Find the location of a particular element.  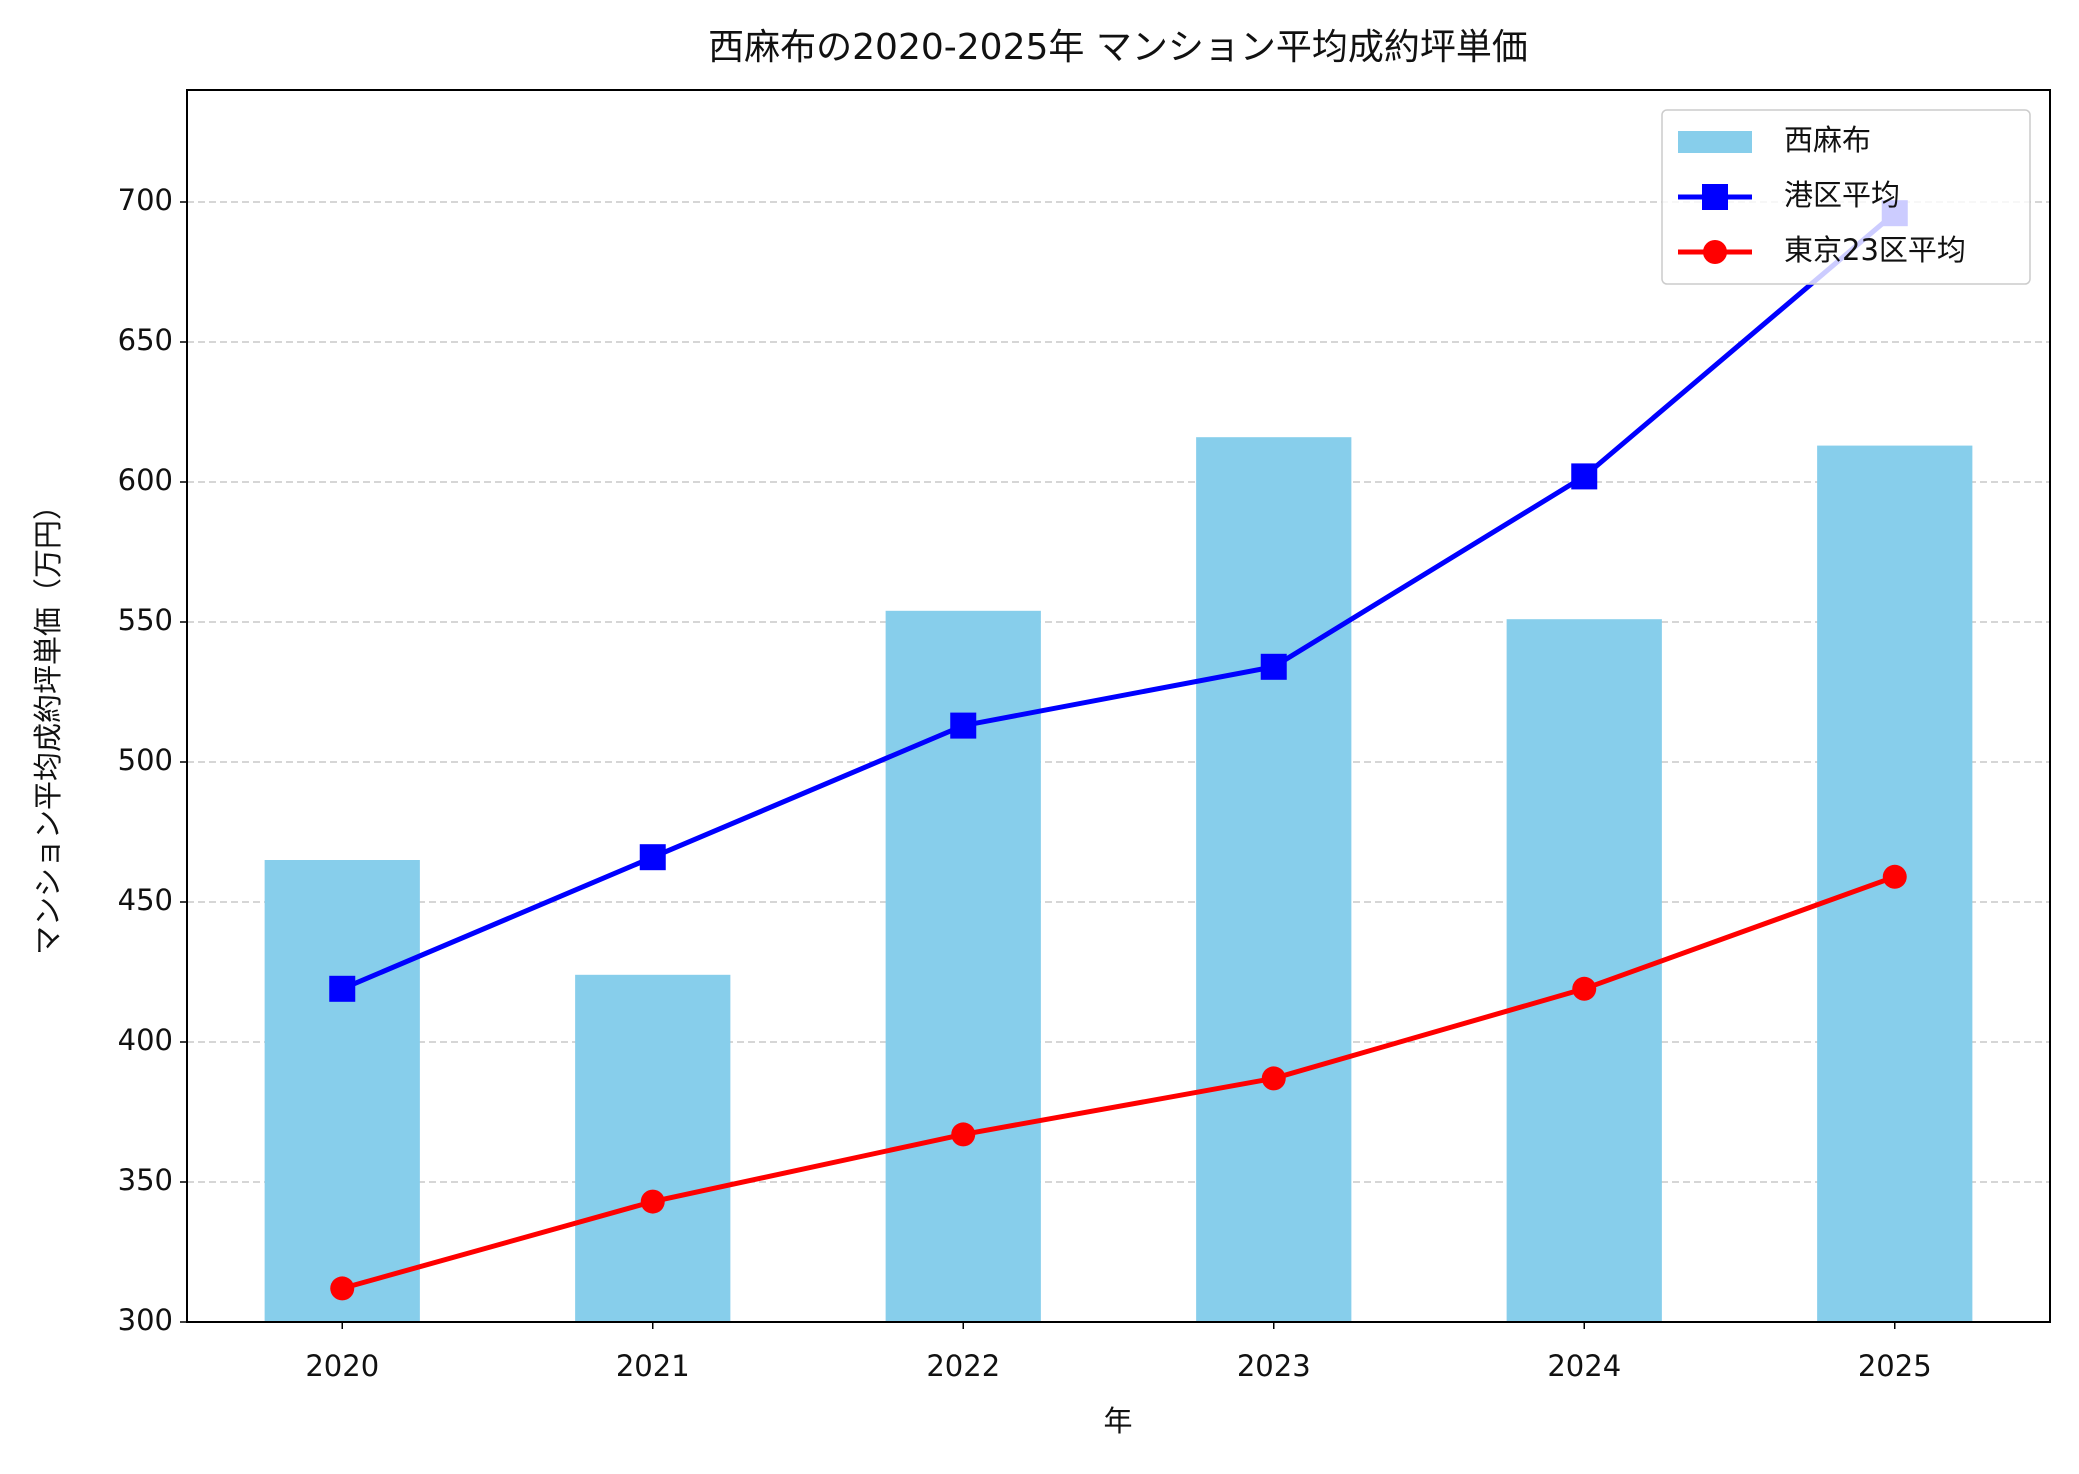

legend-box is located at coordinates (1846, 197).